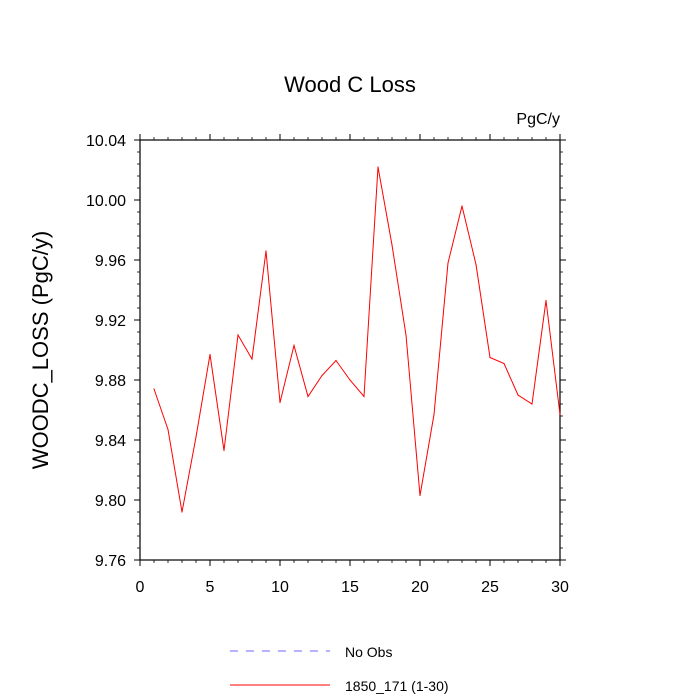 The height and width of the screenshot is (700, 700). I want to click on y-tick-label: 10.04, so click(106, 141).